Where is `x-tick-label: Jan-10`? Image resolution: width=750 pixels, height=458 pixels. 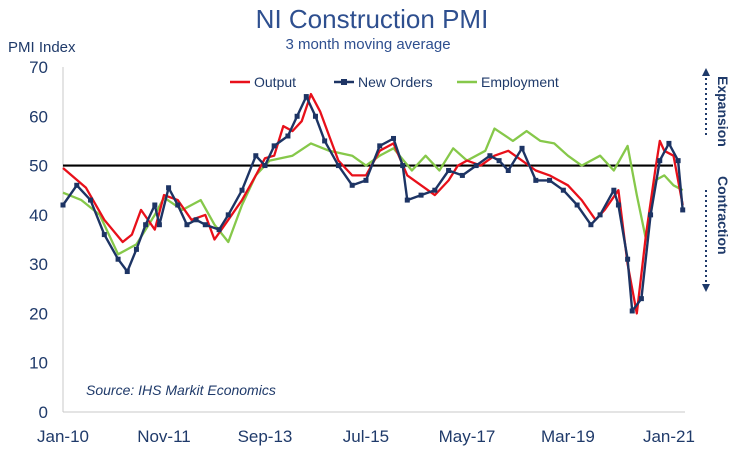 x-tick-label: Jan-10 is located at coordinates (63, 436).